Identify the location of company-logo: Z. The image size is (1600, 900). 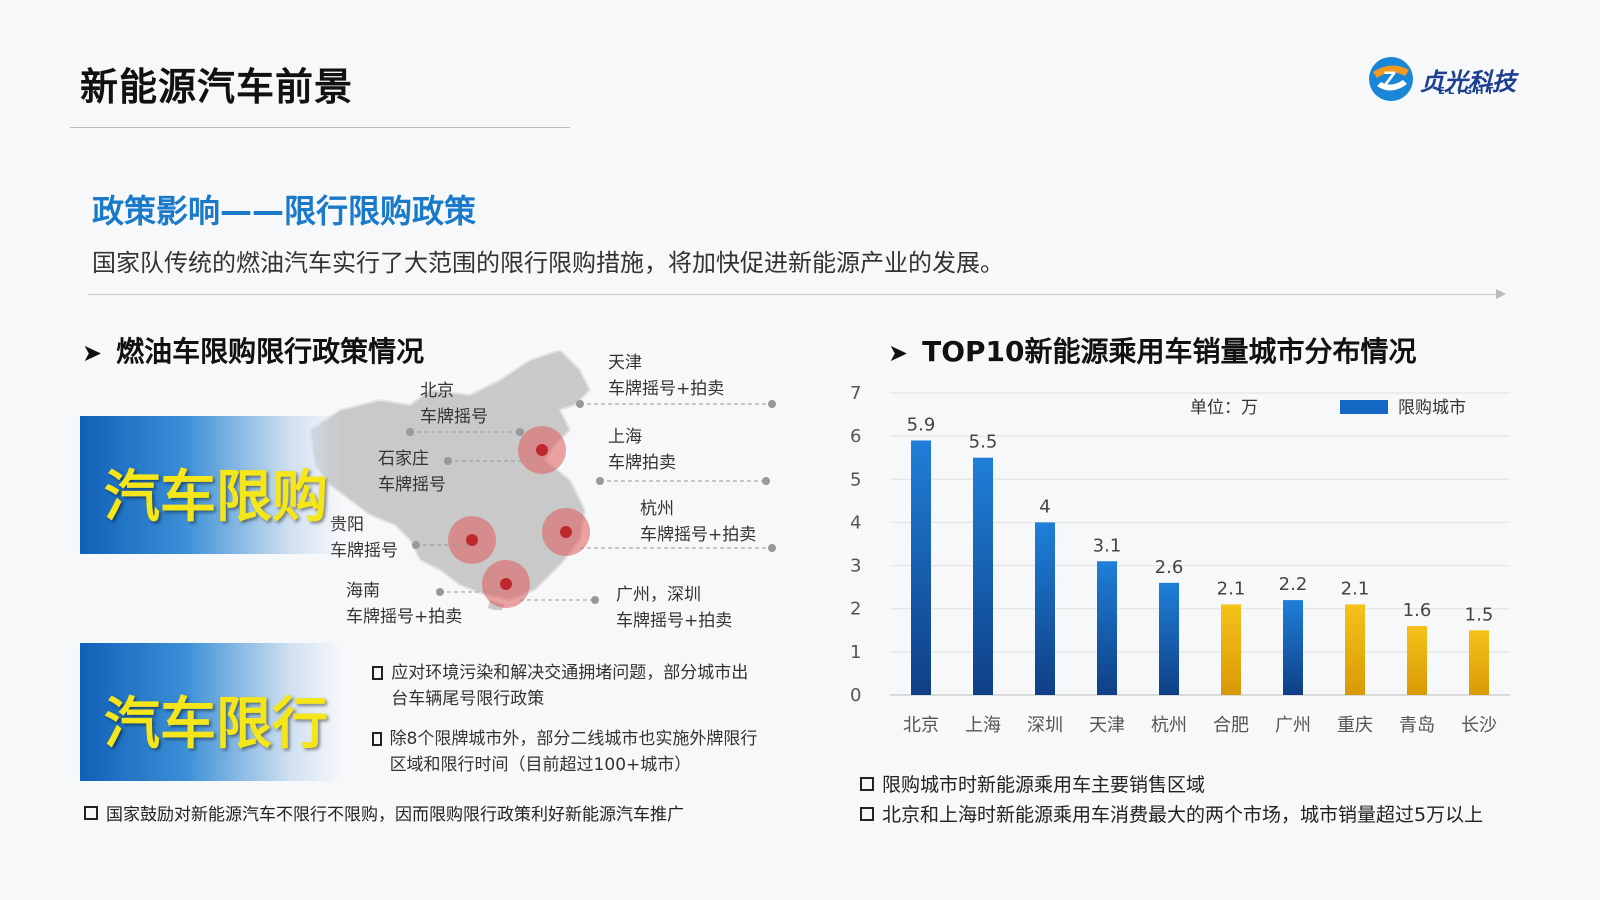
(1391, 79).